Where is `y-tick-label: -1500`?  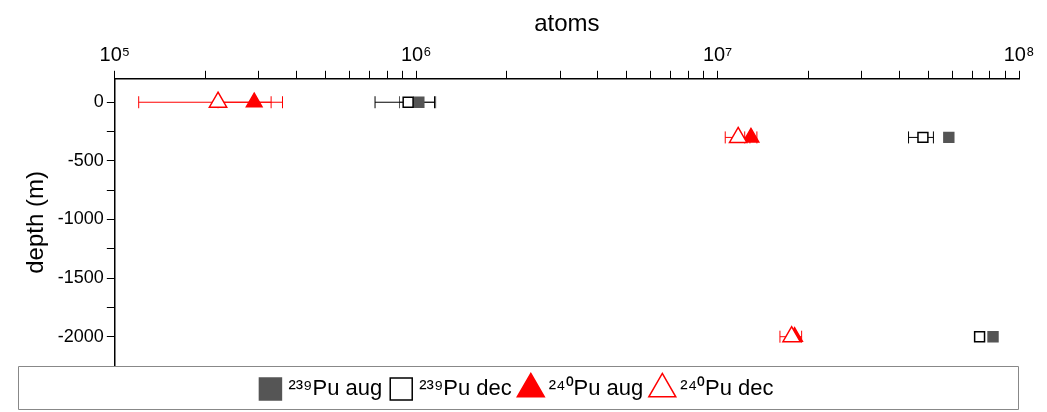
y-tick-label: -1500 is located at coordinates (80, 277).